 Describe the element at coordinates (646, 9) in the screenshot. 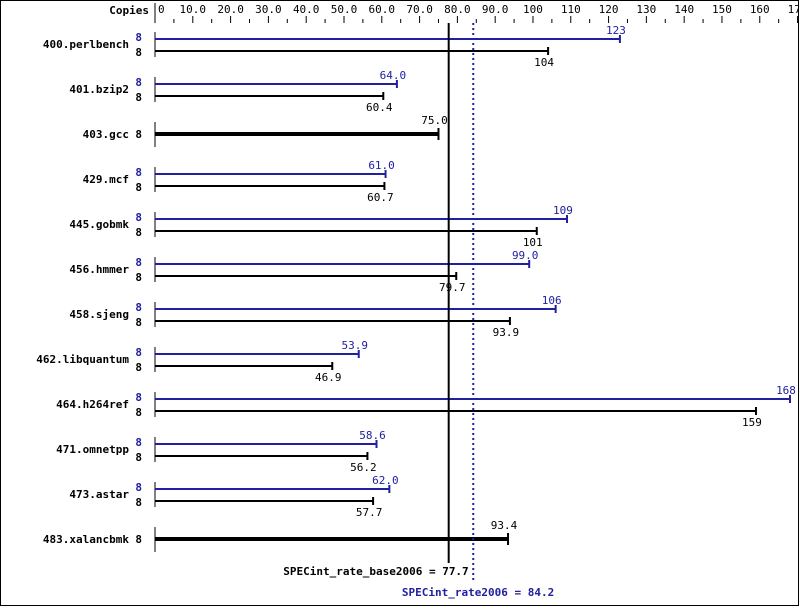

I see `tick-label: 130` at that location.